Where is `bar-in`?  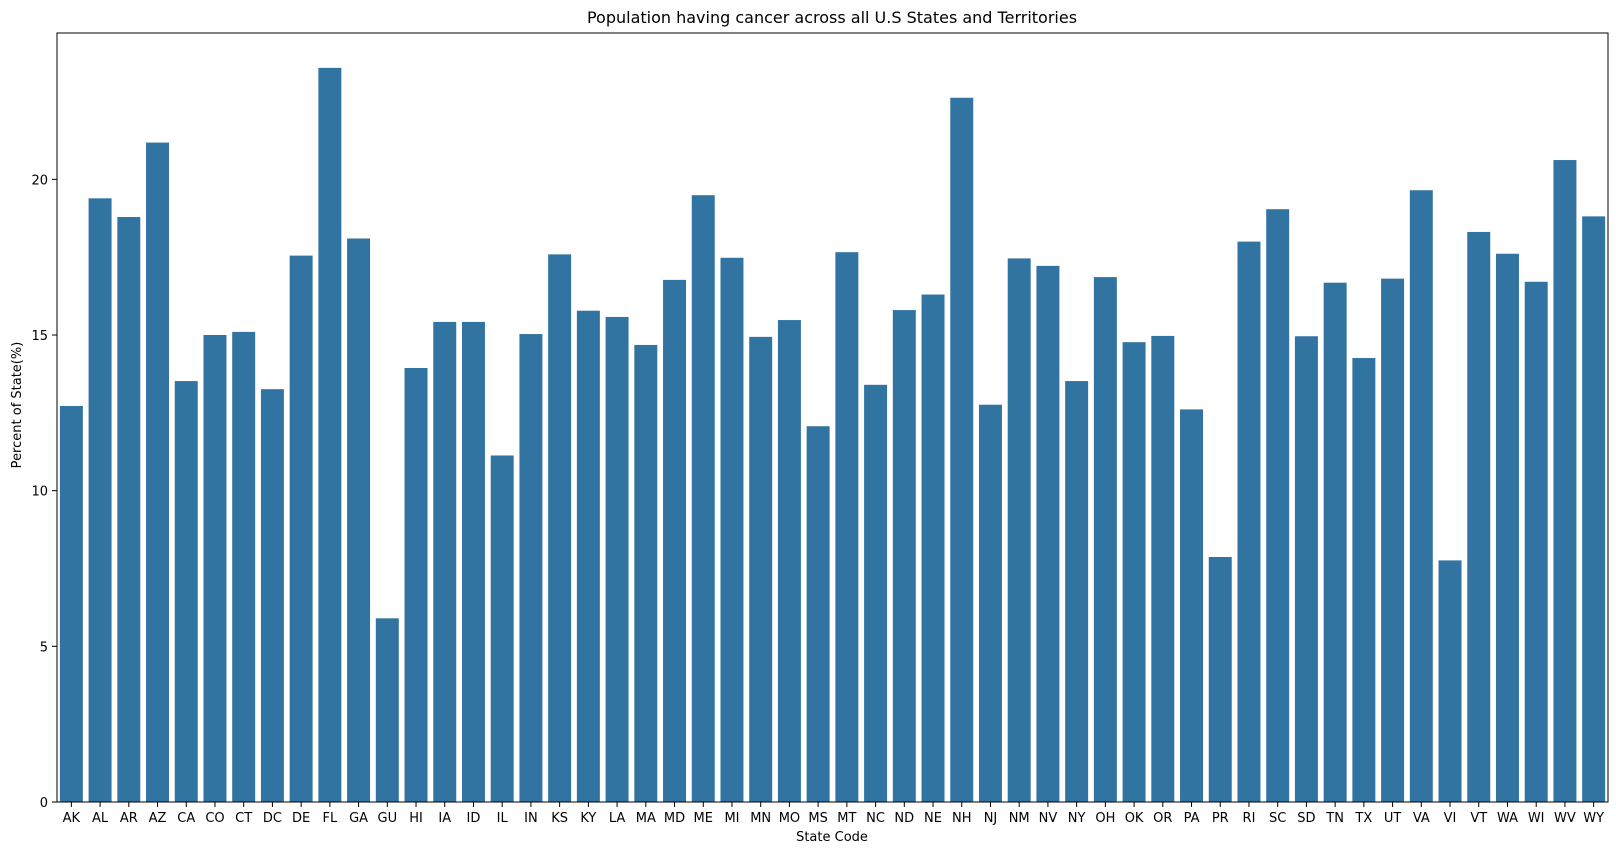 bar-in is located at coordinates (531, 568).